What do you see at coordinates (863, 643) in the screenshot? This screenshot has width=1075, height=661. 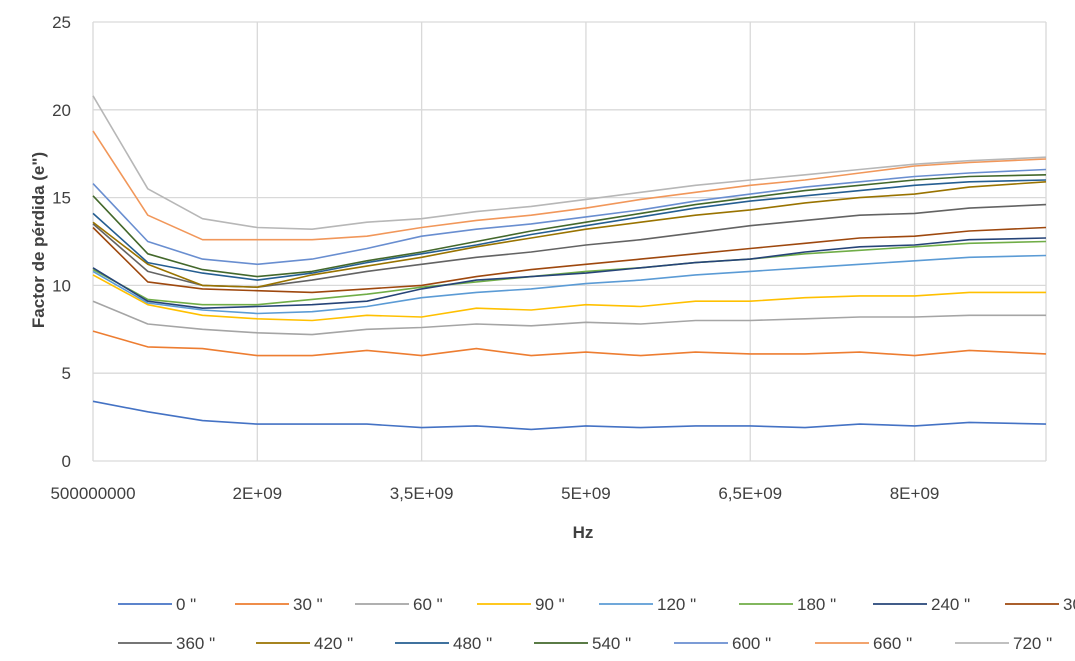 I see `legend-item: 660 "` at bounding box center [863, 643].